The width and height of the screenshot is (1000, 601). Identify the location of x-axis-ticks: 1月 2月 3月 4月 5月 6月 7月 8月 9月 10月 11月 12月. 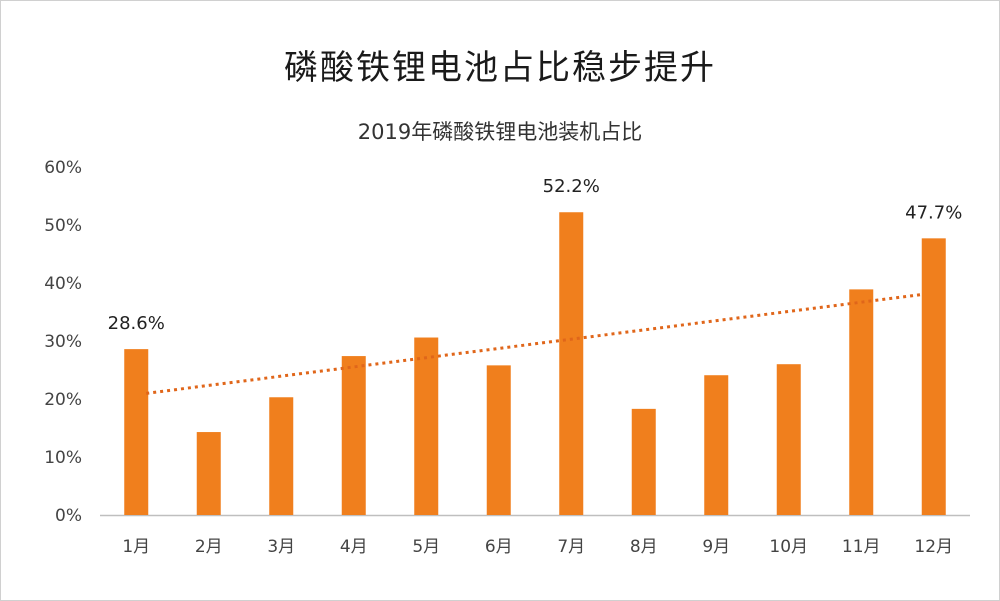
(537, 547).